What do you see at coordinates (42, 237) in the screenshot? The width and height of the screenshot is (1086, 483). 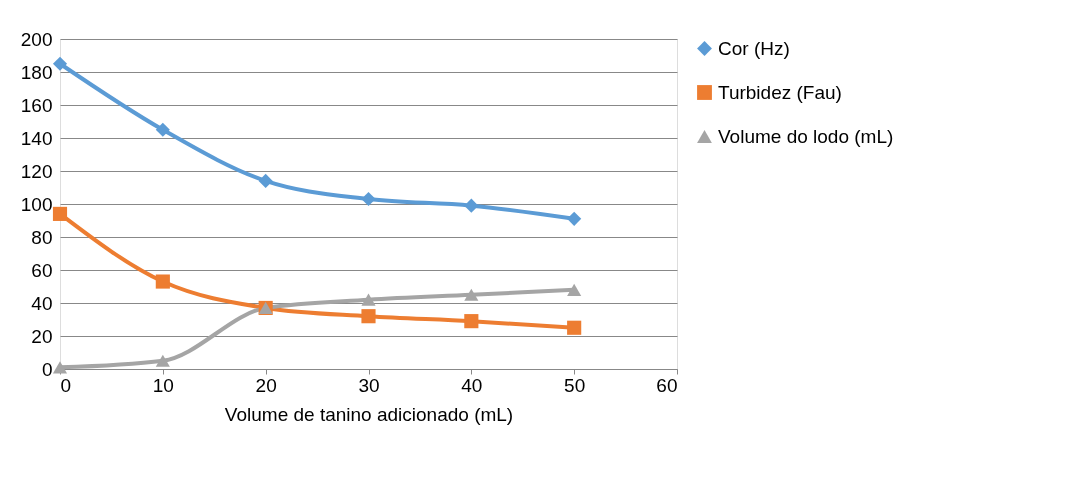 I see `y-tick-label: 80` at bounding box center [42, 237].